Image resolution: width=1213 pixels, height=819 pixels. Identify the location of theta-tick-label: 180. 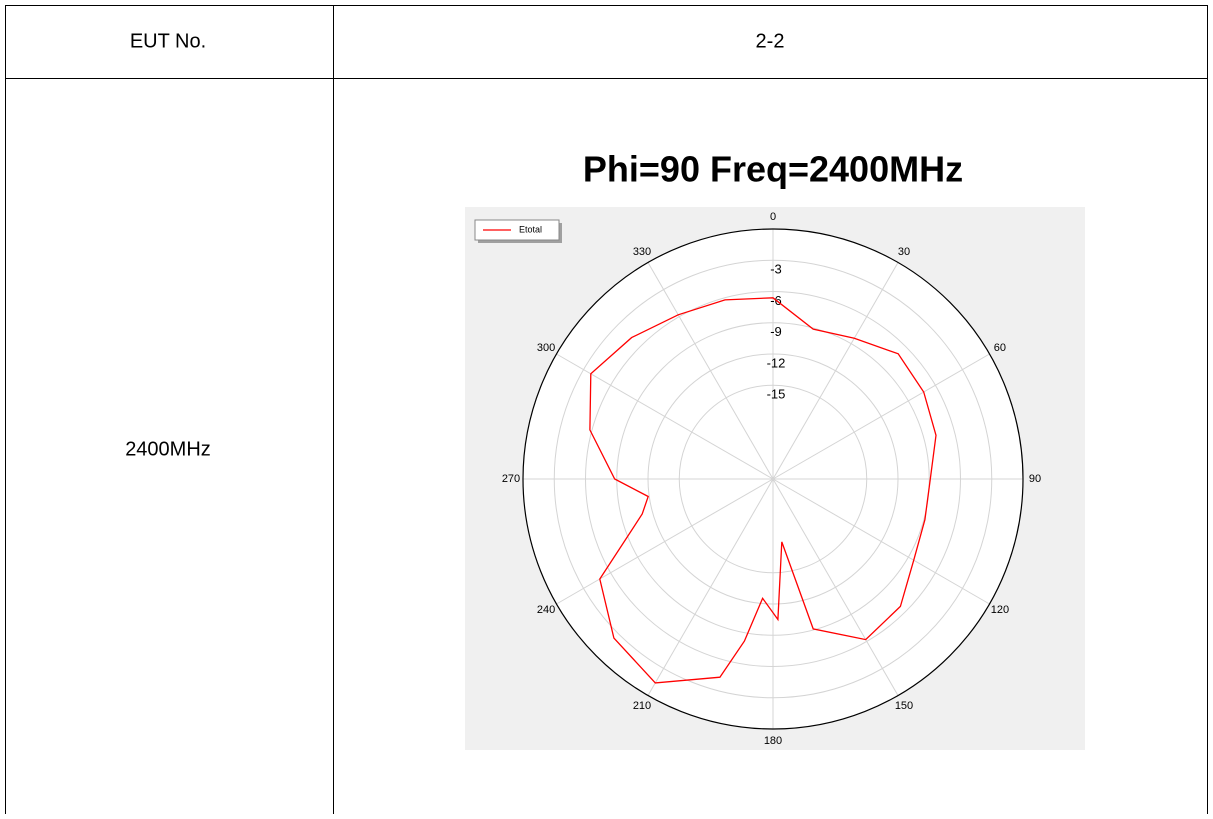
(773, 741).